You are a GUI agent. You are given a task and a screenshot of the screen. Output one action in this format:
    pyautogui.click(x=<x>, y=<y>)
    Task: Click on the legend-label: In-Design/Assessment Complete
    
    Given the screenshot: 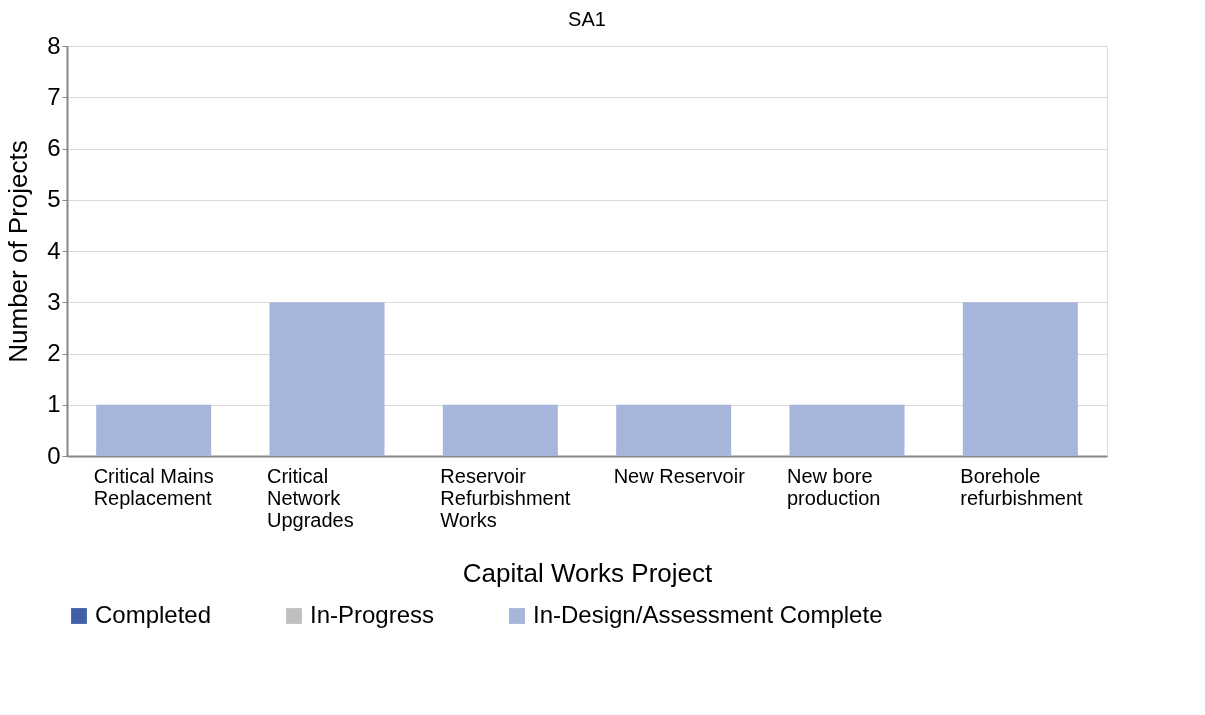 What is the action you would take?
    pyautogui.click(x=708, y=614)
    